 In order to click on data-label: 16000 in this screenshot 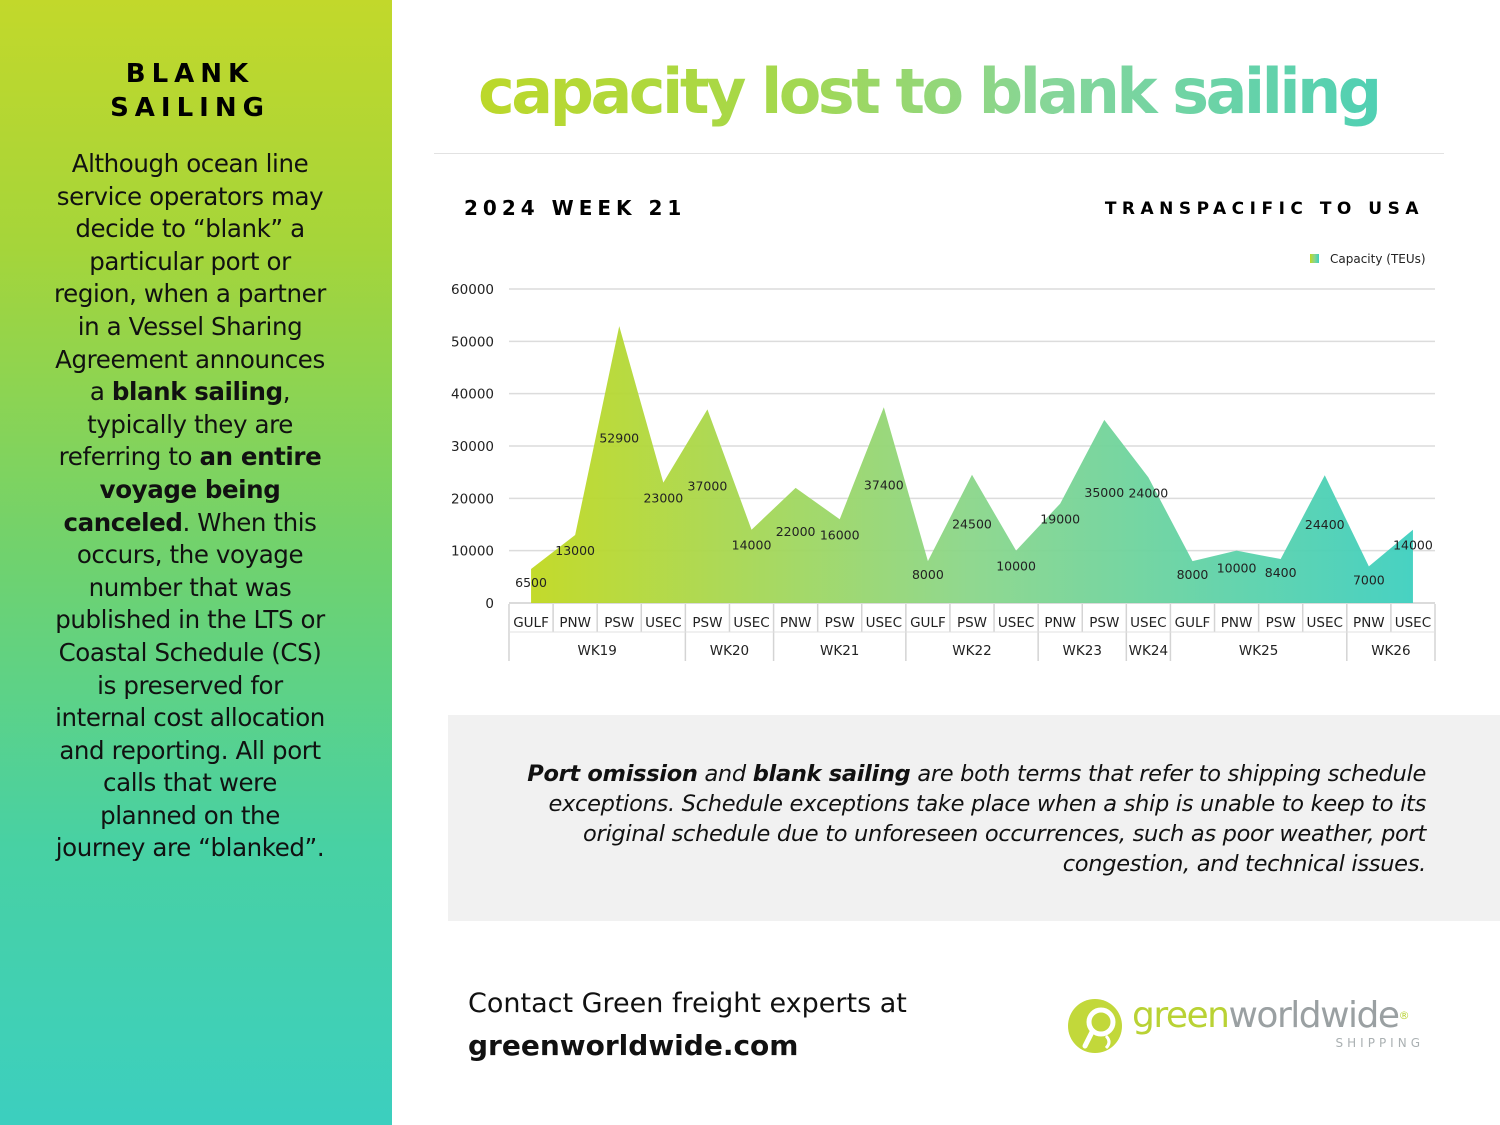, I will do `click(840, 534)`.